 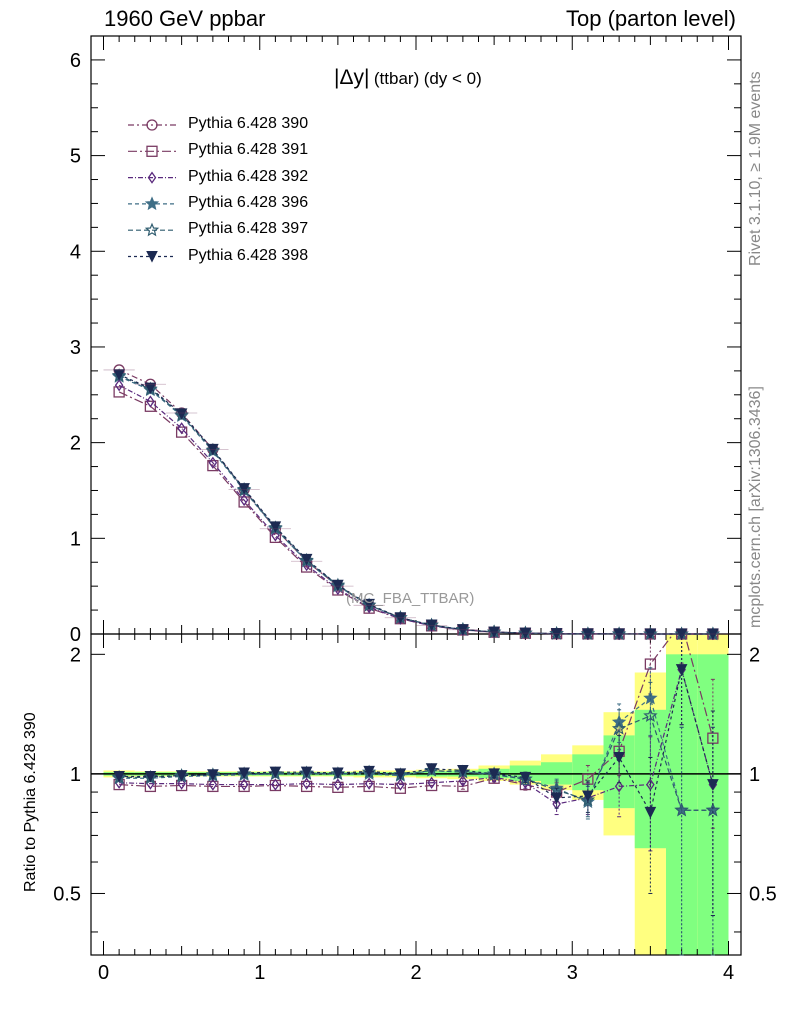 What do you see at coordinates (408, 78) in the screenshot?
I see `plot-title: |Δy| (ttbar) (dy < 0)` at bounding box center [408, 78].